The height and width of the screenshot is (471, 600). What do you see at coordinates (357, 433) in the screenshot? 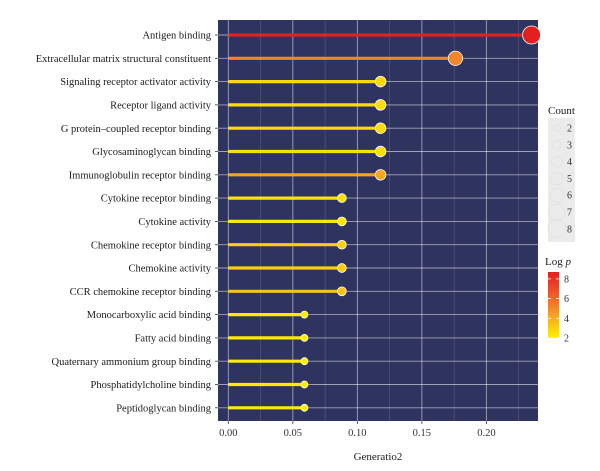
I see `x-tick-label: 0.10` at bounding box center [357, 433].